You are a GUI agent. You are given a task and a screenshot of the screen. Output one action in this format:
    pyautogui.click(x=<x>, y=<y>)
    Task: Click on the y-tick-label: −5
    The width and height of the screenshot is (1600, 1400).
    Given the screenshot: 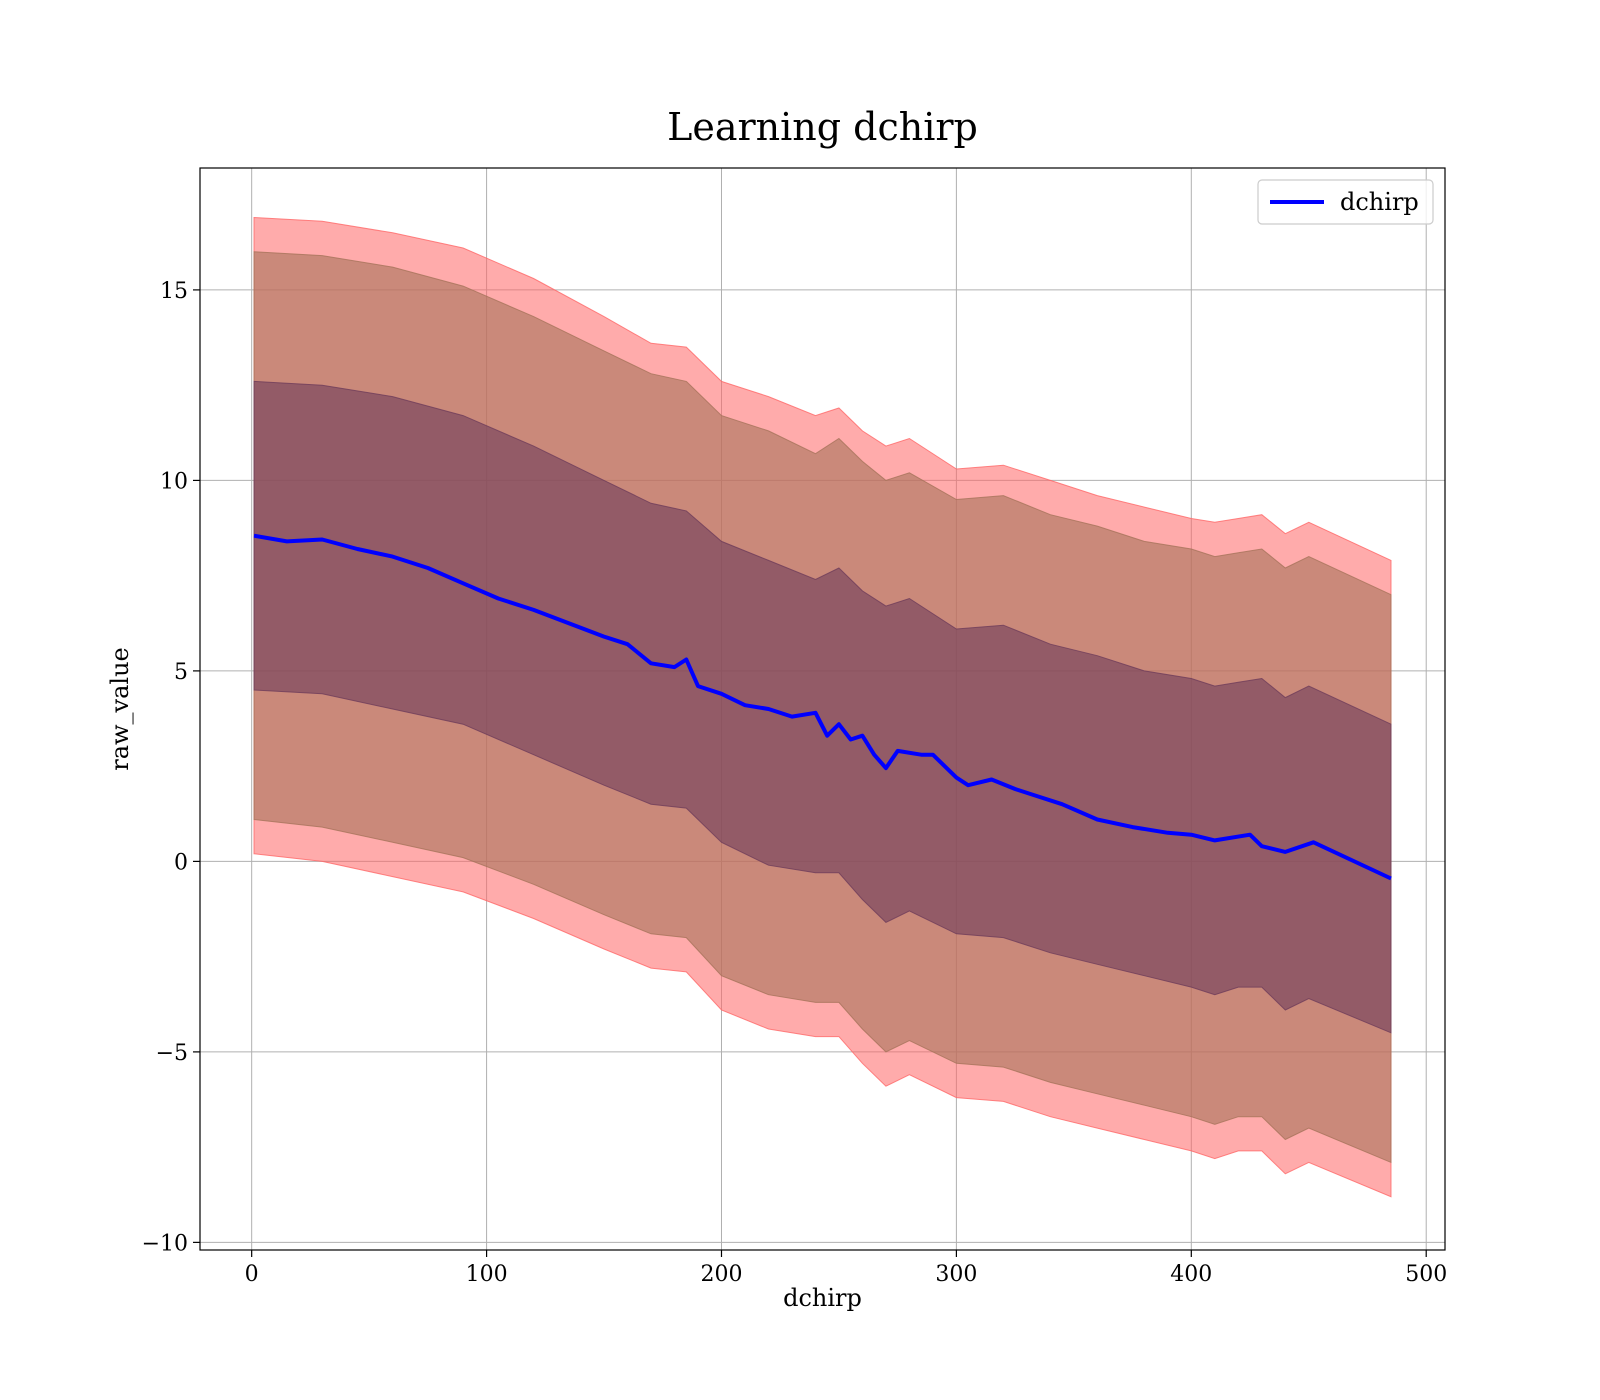 What is the action you would take?
    pyautogui.click(x=172, y=1053)
    